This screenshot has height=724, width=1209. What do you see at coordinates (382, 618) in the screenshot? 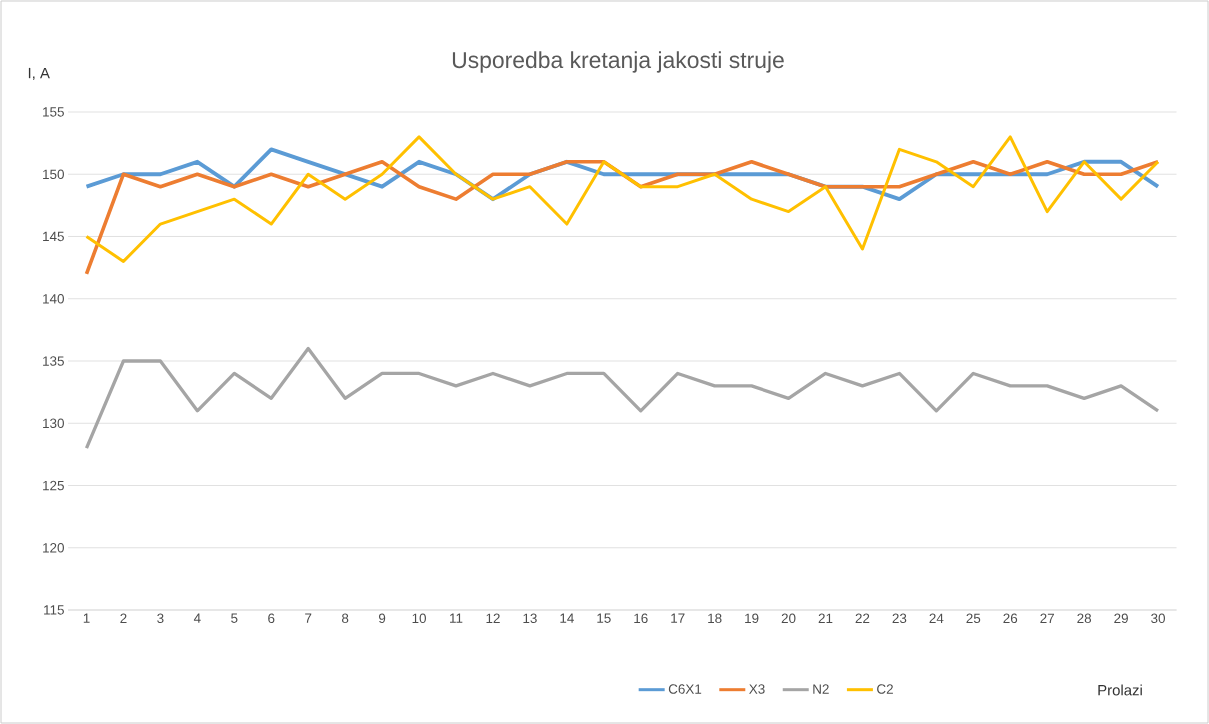
I see `x-tick-label: 9` at bounding box center [382, 618].